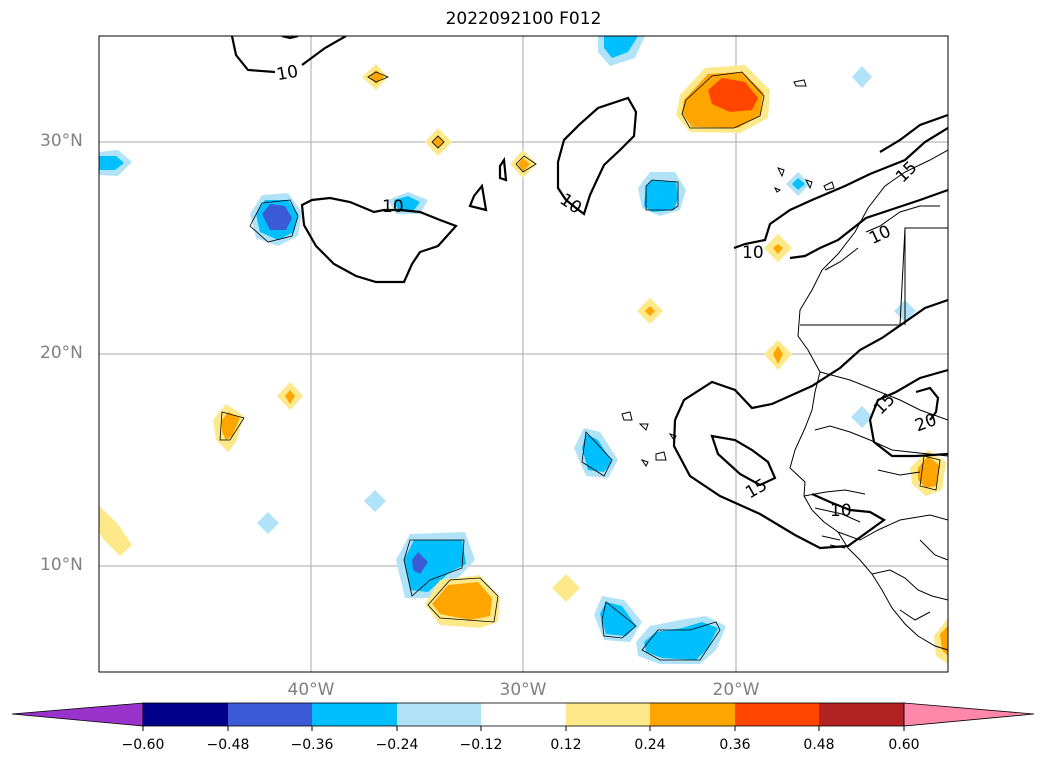 This screenshot has width=1047, height=765. Describe the element at coordinates (143, 745) in the screenshot. I see `colorbar-tick-label: −0.60` at that location.